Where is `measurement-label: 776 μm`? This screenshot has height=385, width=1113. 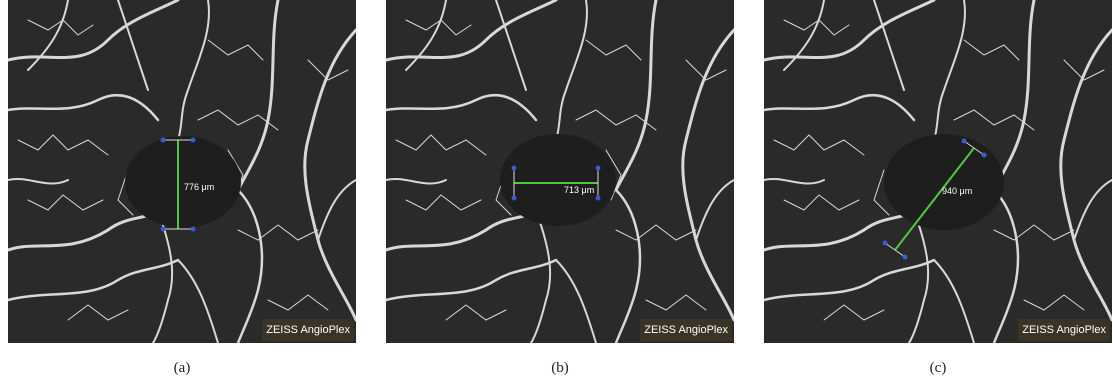
measurement-label: 776 μm is located at coordinates (199, 187).